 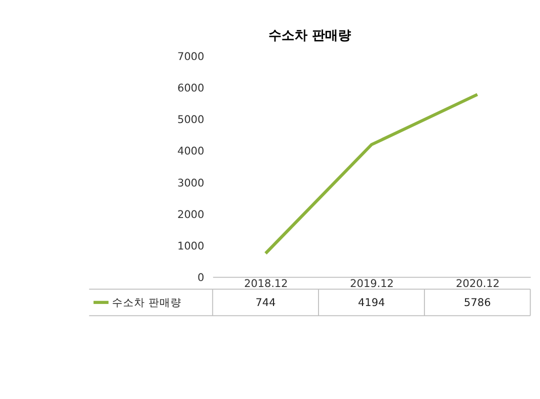 What do you see at coordinates (191, 57) in the screenshot?
I see `y-tick-label: 7000` at bounding box center [191, 57].